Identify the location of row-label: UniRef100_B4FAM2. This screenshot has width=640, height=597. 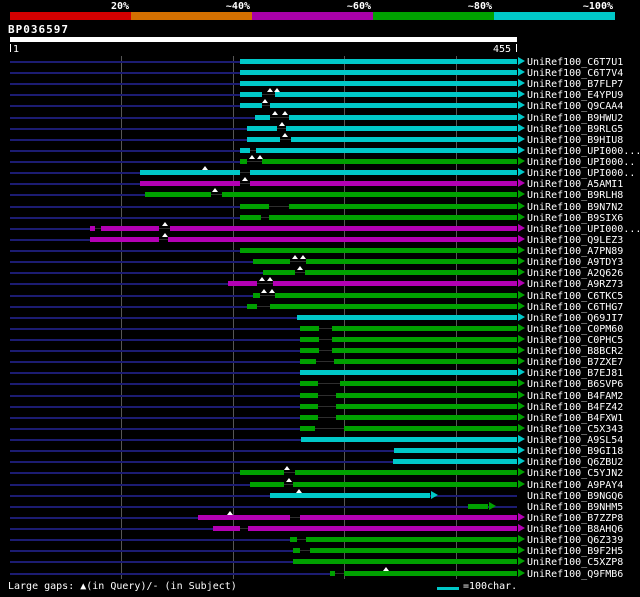
(575, 396).